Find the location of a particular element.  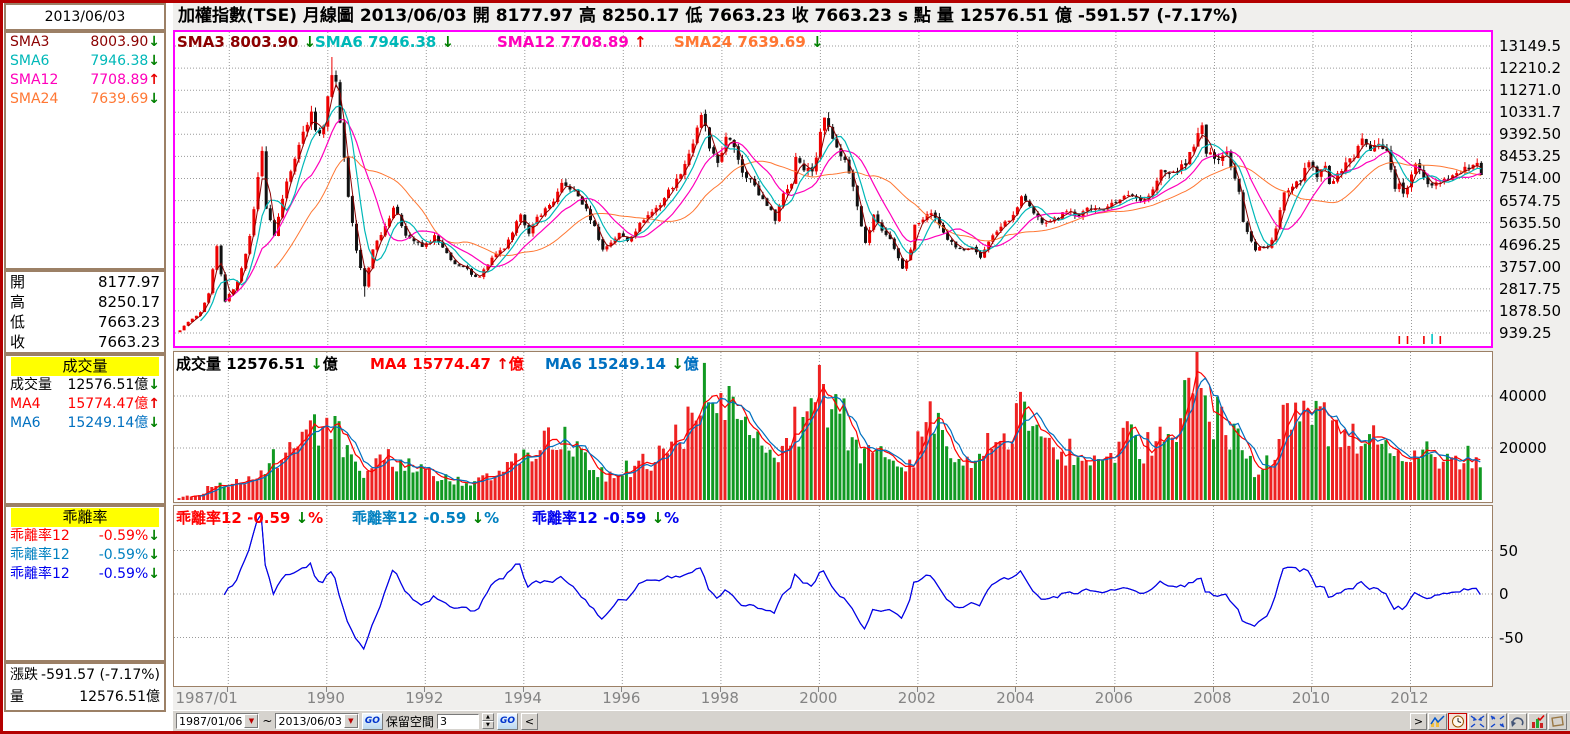

scroll-right-button: > is located at coordinates (1418, 721).